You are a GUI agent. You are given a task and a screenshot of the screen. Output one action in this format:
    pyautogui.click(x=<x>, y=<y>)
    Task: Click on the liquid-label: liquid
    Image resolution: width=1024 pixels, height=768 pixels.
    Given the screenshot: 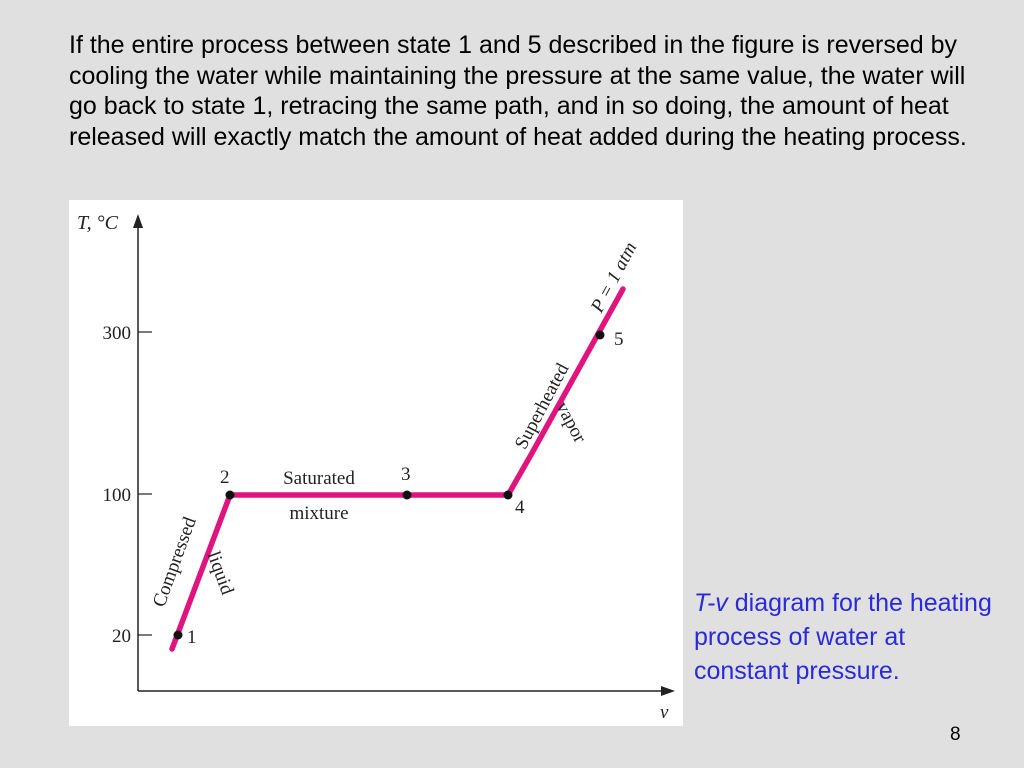 What is the action you would take?
    pyautogui.click(x=220, y=573)
    